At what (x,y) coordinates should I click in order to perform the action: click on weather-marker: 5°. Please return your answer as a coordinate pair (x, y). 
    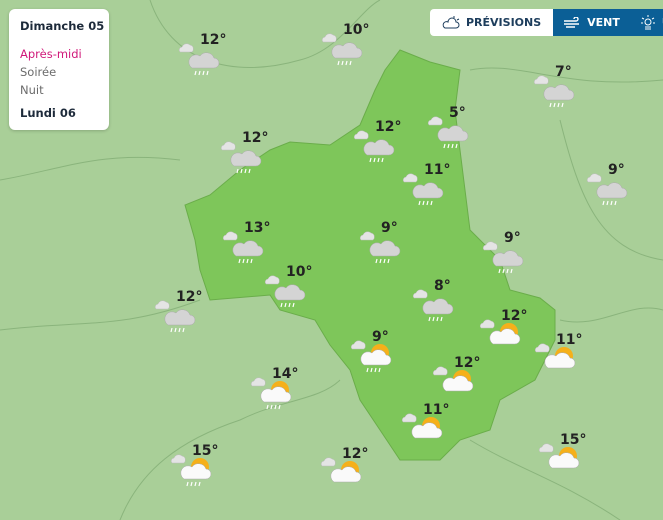
    Looking at the image, I should click on (457, 130).